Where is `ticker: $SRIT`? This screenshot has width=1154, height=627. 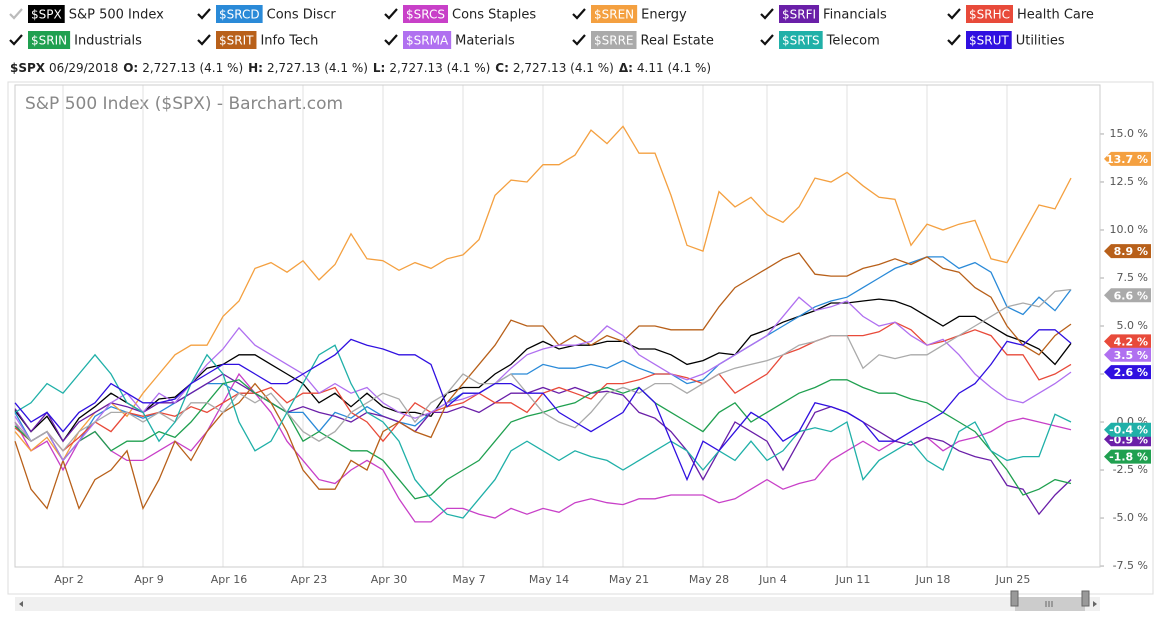
ticker: $SRIT is located at coordinates (236, 41).